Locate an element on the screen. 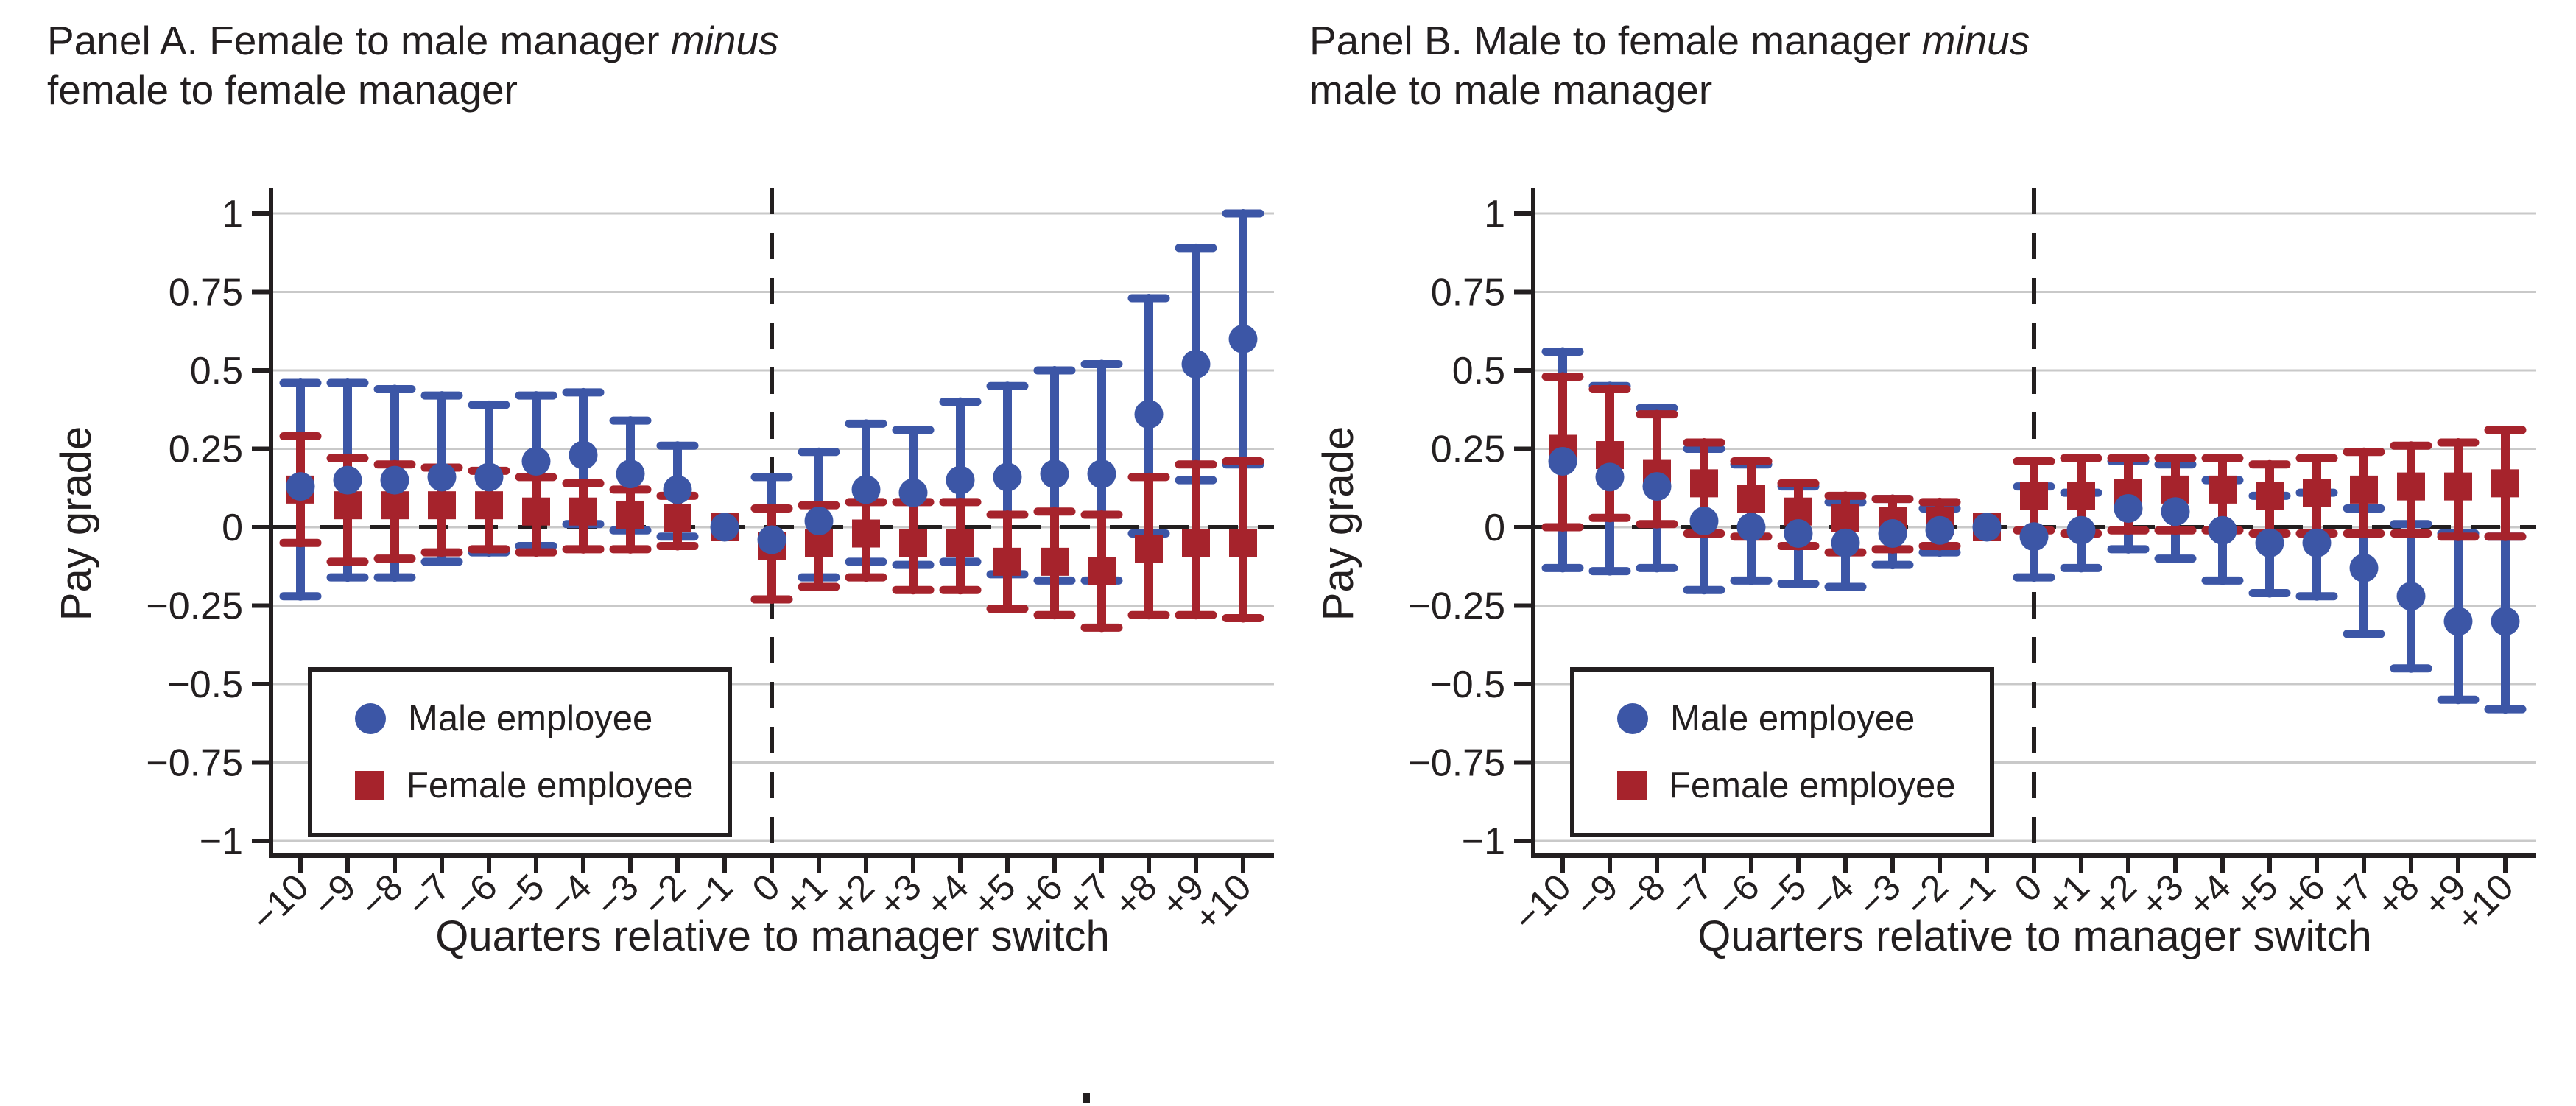 Image resolution: width=2576 pixels, height=1106 pixels. female-square-markers is located at coordinates (771, 530).